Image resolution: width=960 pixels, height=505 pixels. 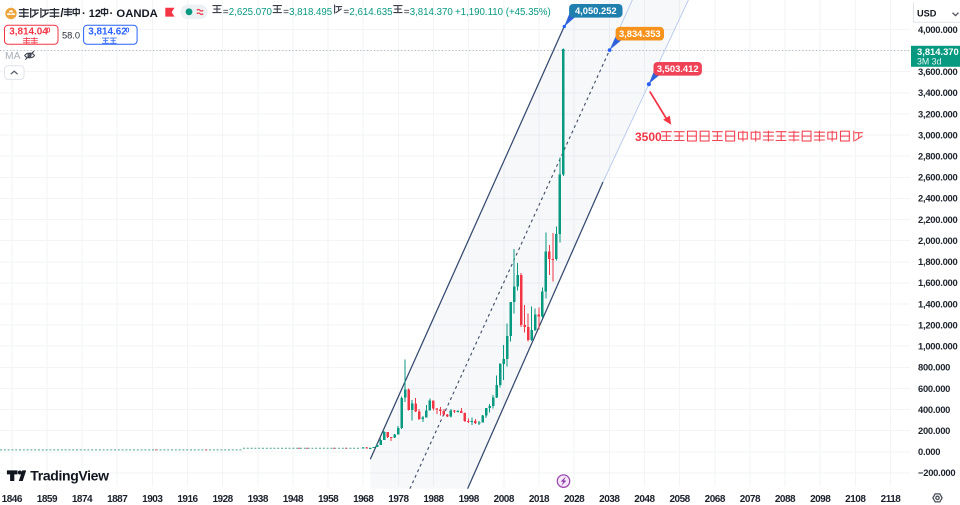 I want to click on svg-text: +1,190.110 (+45.35%), so click(x=503, y=12).